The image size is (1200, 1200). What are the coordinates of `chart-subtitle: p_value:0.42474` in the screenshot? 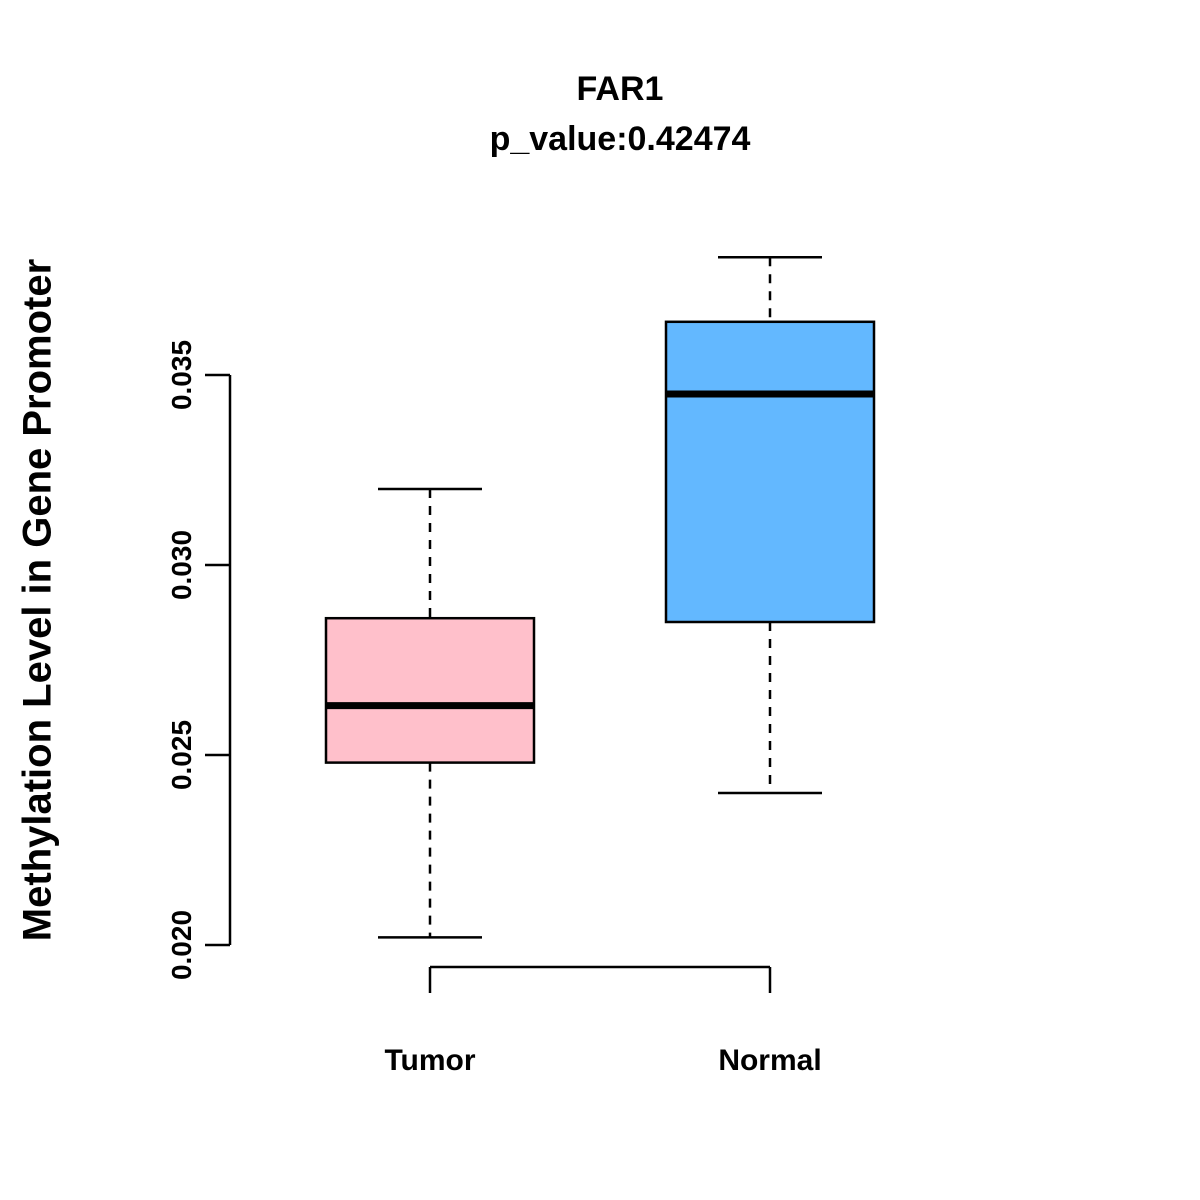 It's located at (620, 139).